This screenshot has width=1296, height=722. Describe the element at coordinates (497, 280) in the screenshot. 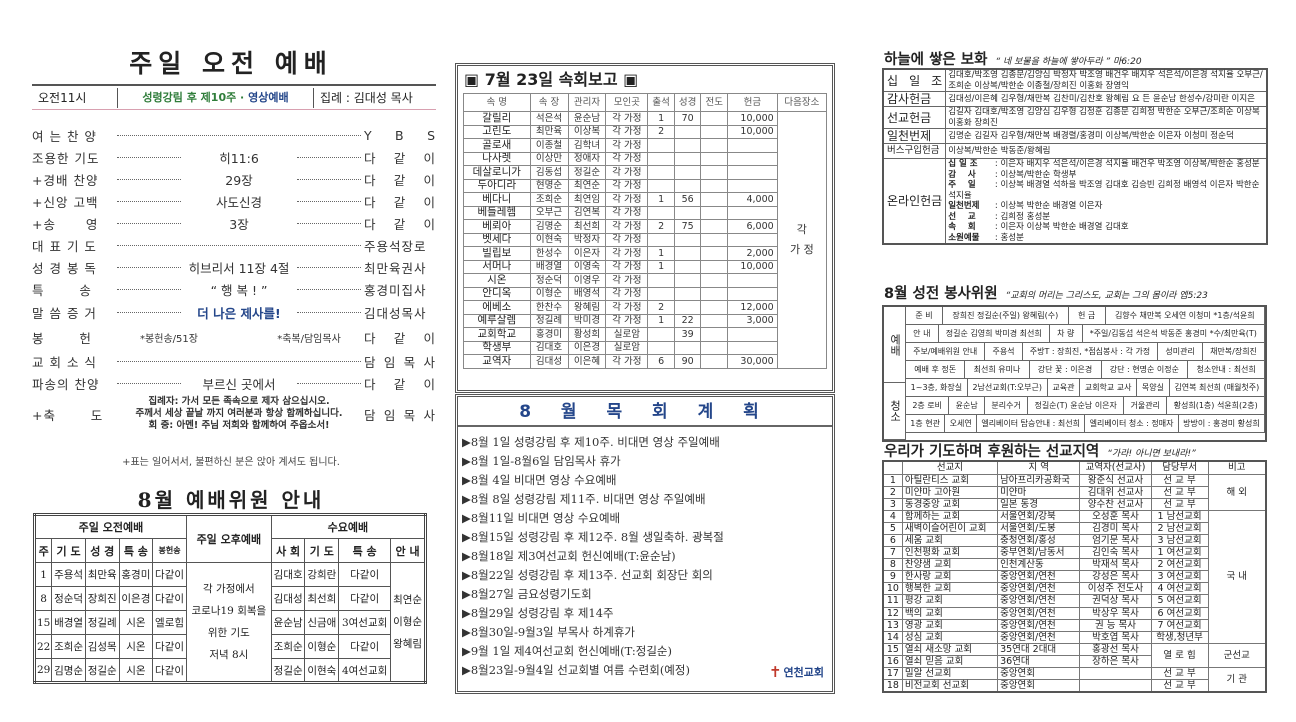

I see `report-cell: 시온` at that location.